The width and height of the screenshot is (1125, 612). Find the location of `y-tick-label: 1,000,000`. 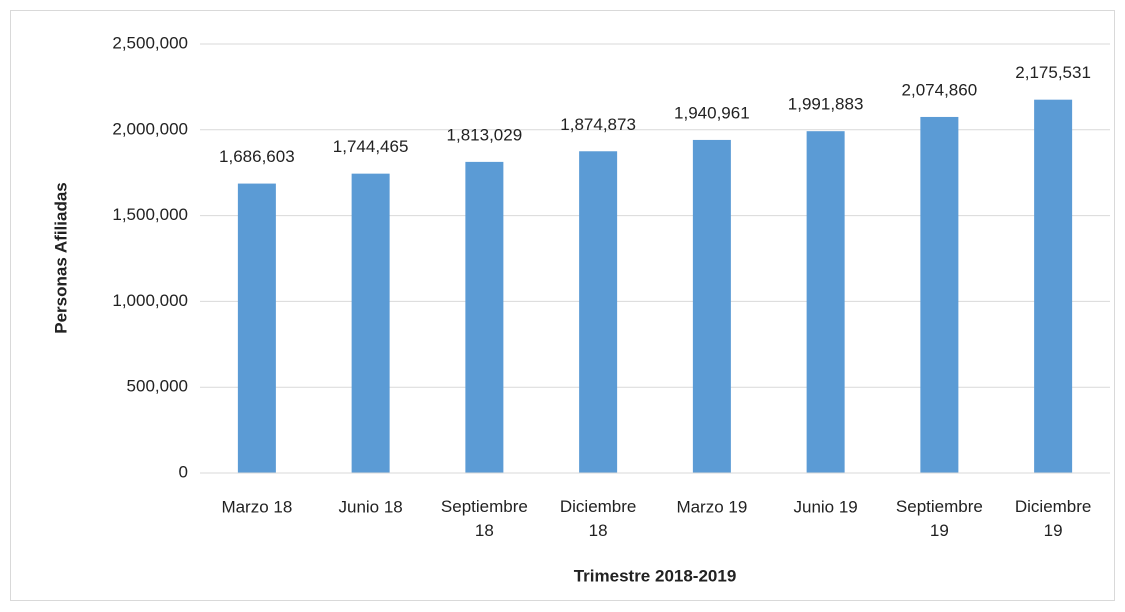

y-tick-label: 1,000,000 is located at coordinates (150, 300).